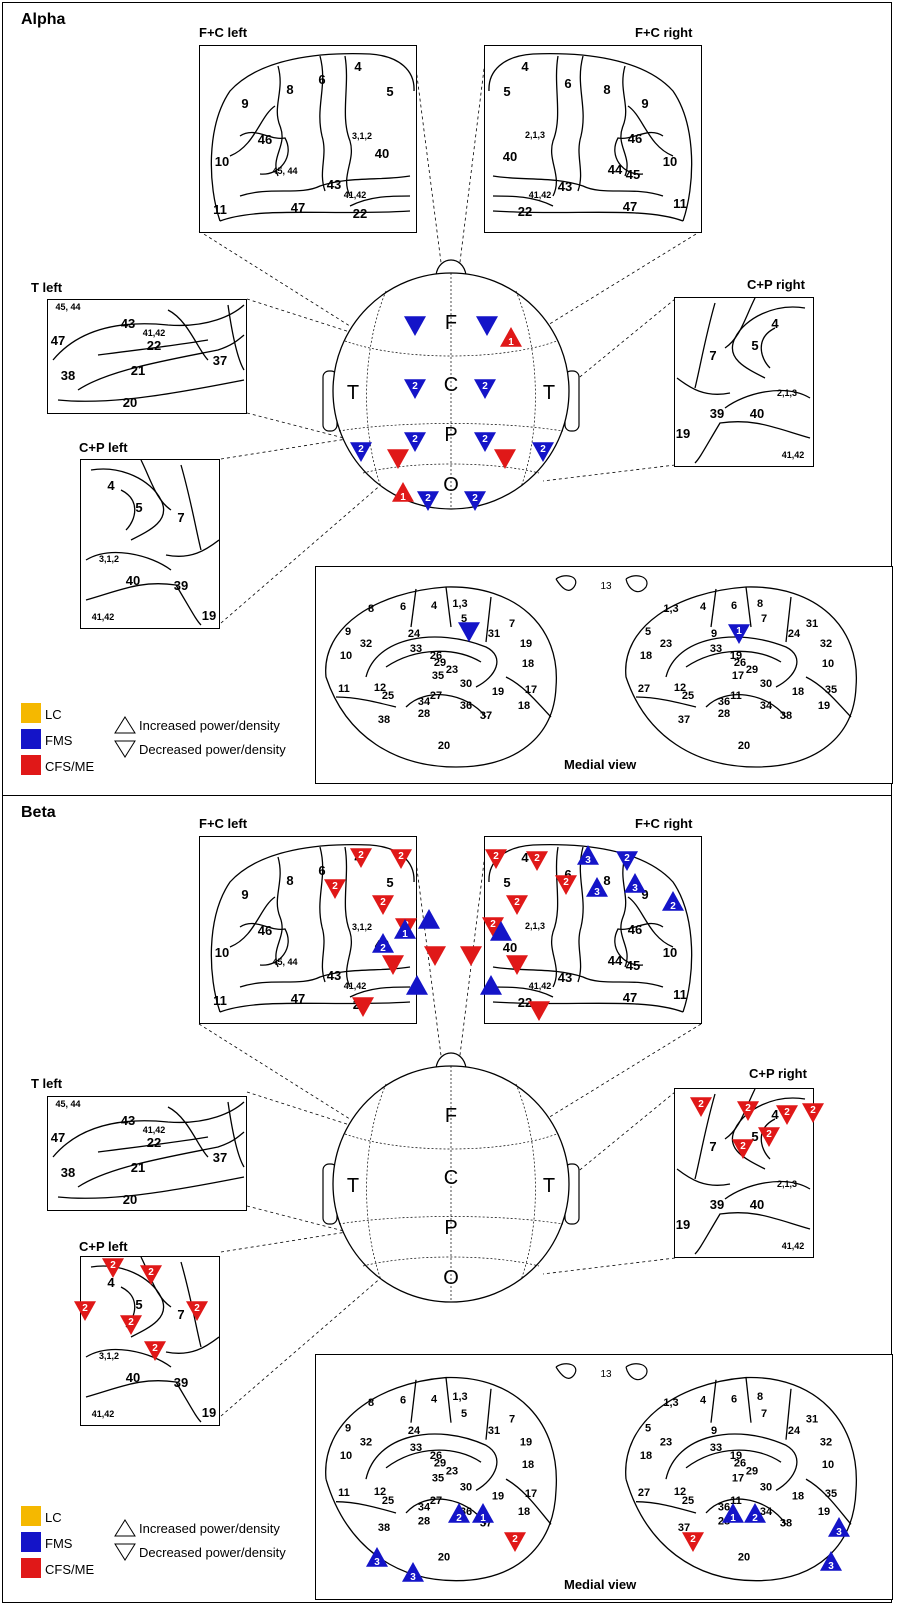  Describe the element at coordinates (222, 161) in the screenshot. I see `area-label: 10` at that location.